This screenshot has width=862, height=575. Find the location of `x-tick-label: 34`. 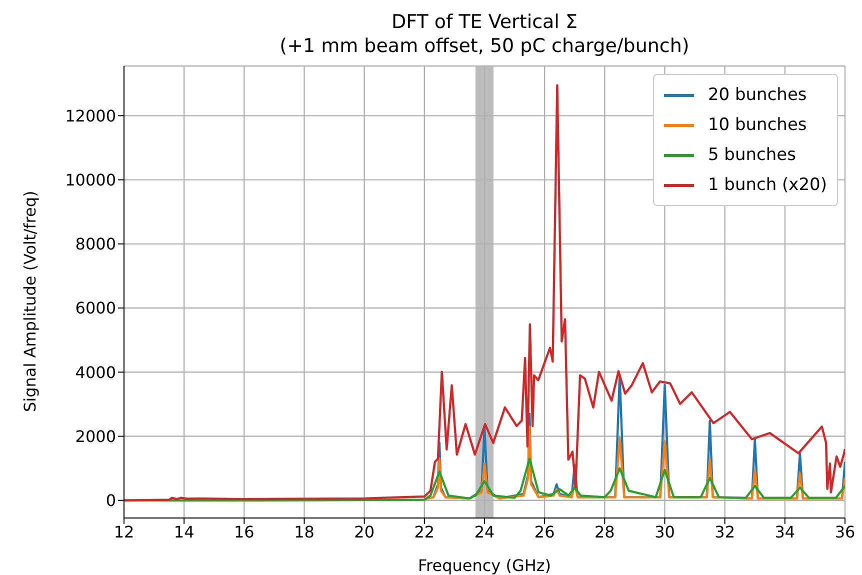

x-tick-label: 34 is located at coordinates (785, 532).